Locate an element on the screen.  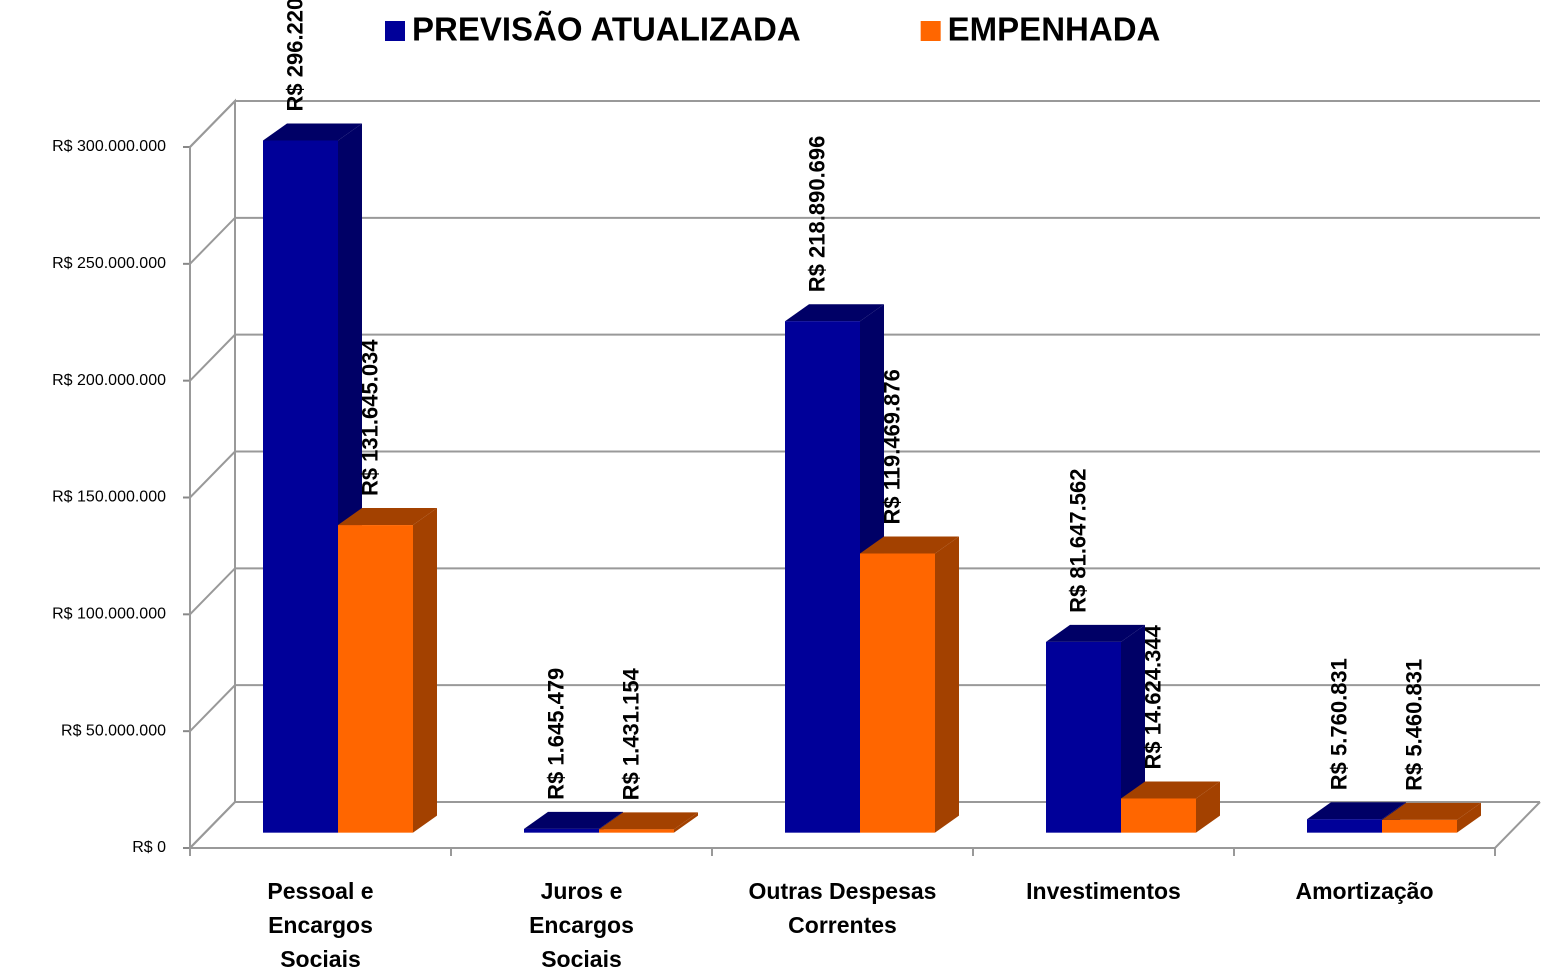
value-label: R$ 218.890.696 is located at coordinates (816, 214).